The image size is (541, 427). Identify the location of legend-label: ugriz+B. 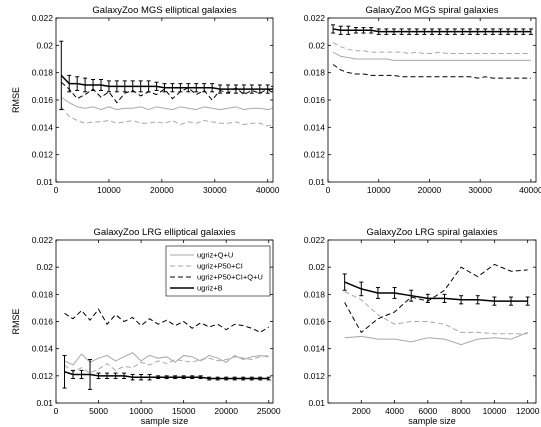
(210, 288).